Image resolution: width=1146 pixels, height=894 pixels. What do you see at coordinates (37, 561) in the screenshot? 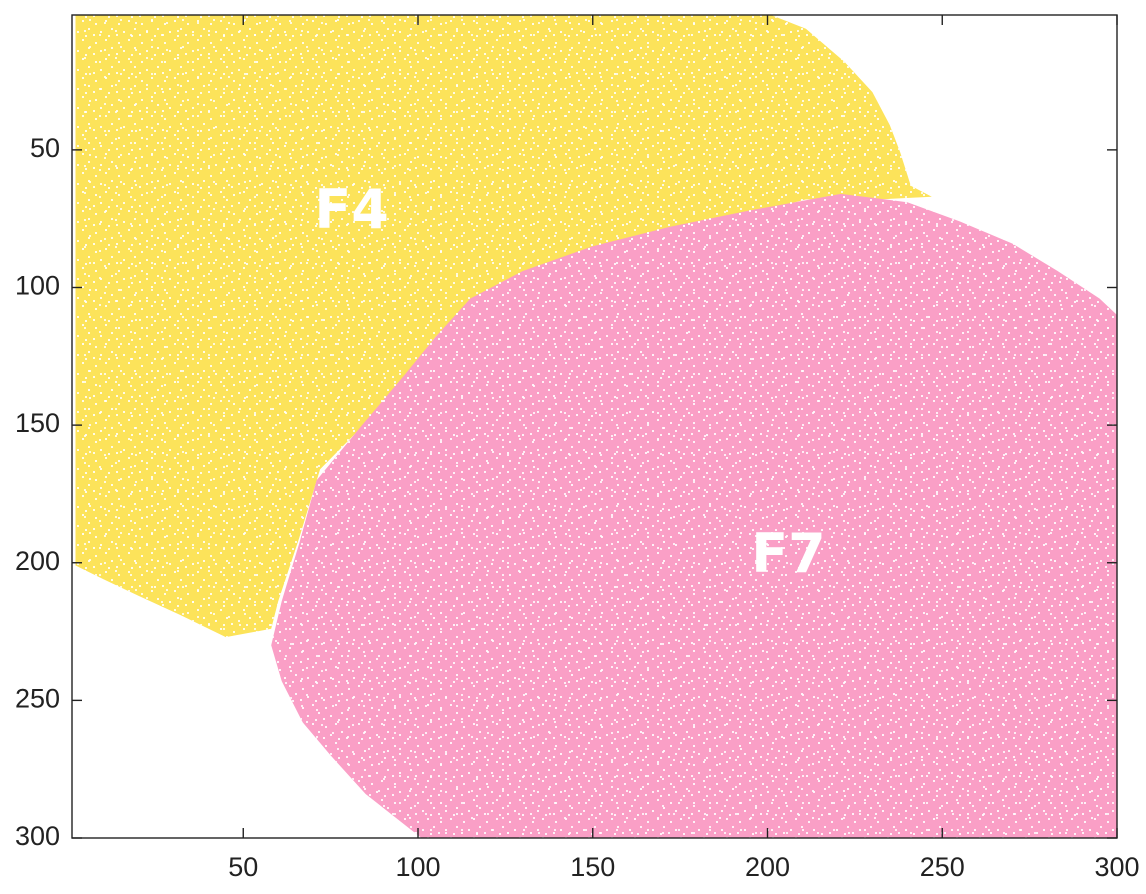
I see `y-tick-label: 200` at bounding box center [37, 561].